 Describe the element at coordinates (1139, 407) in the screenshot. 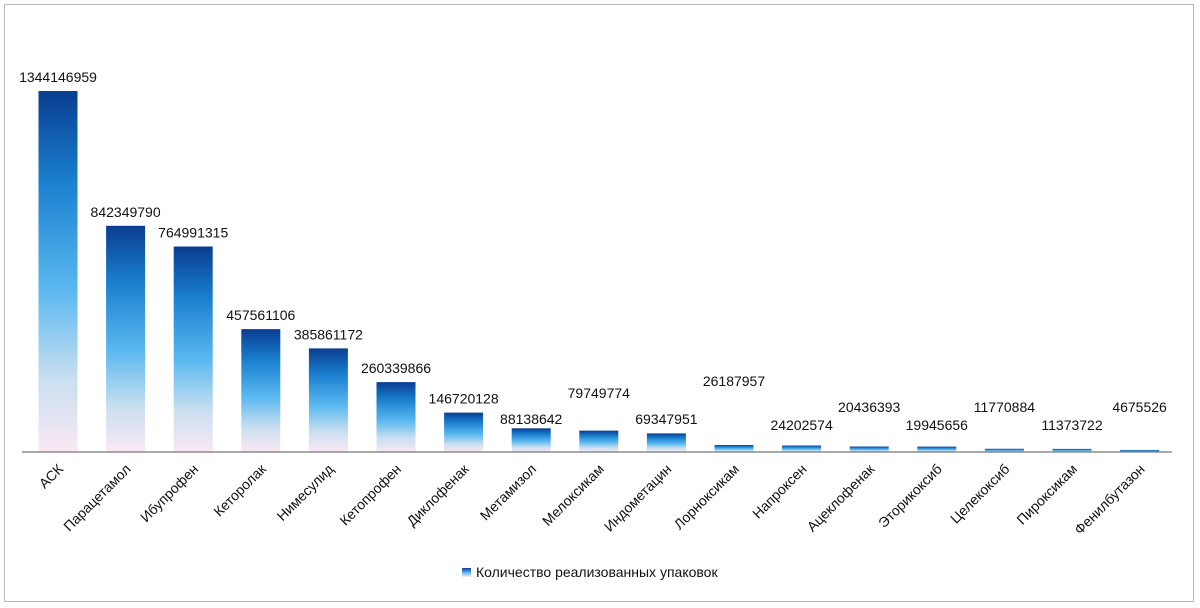

I see `value-label-17: 4675526` at that location.